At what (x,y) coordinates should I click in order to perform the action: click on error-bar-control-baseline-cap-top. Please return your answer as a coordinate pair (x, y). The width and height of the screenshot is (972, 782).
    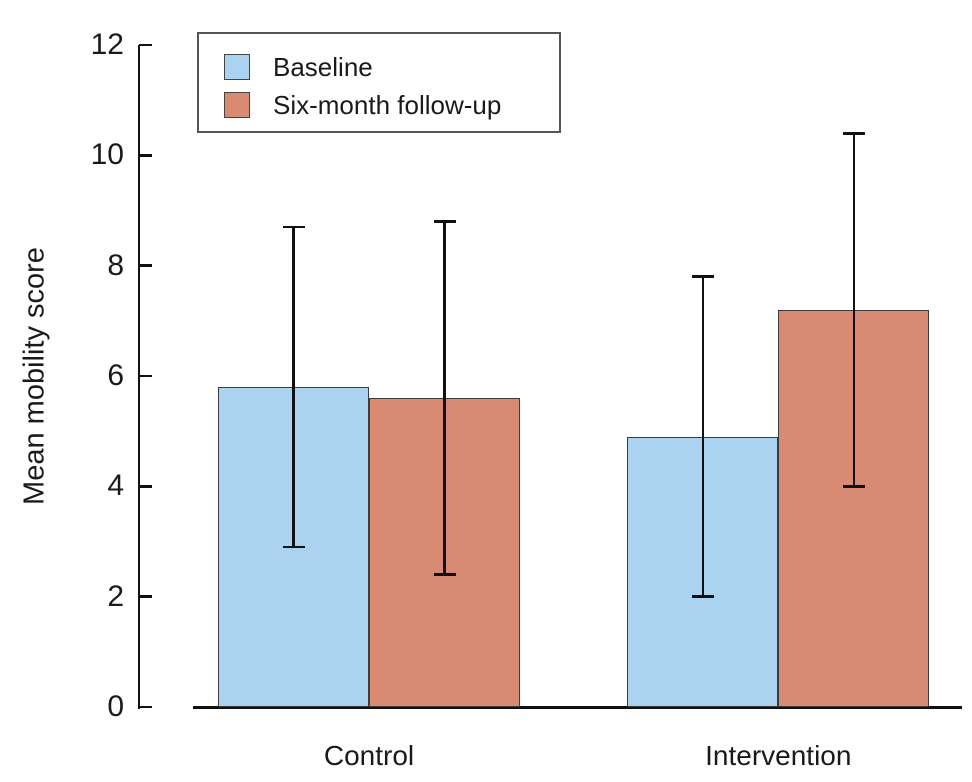
    Looking at the image, I should click on (293, 227).